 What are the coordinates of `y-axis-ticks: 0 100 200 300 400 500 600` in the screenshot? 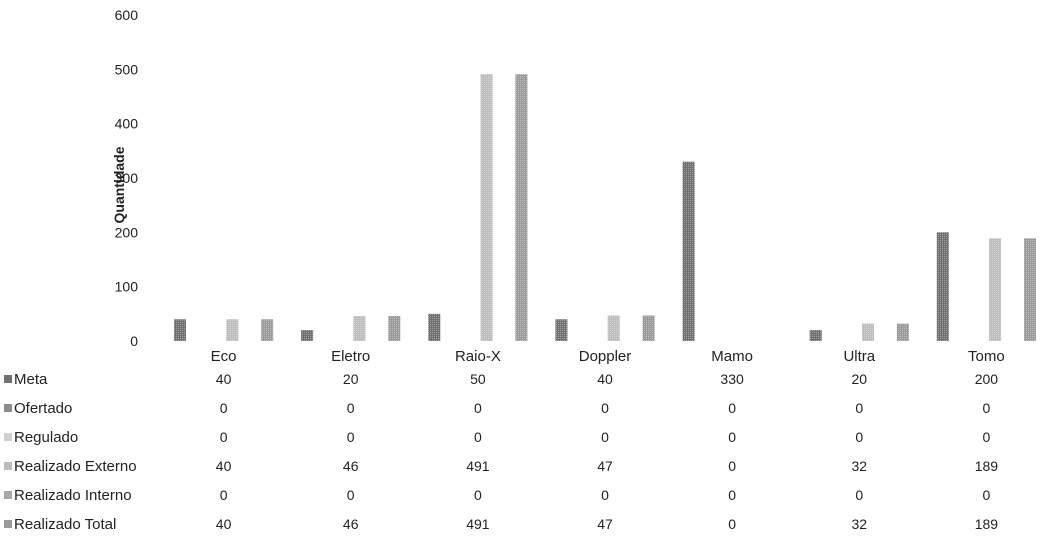 It's located at (127, 178).